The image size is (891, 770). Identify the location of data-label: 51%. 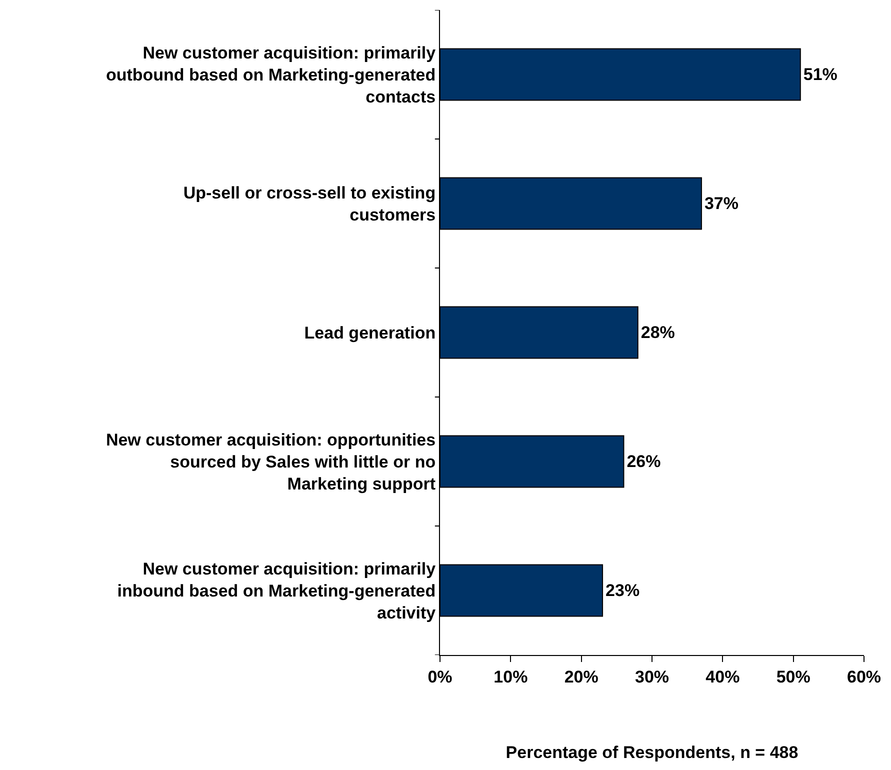
(820, 74).